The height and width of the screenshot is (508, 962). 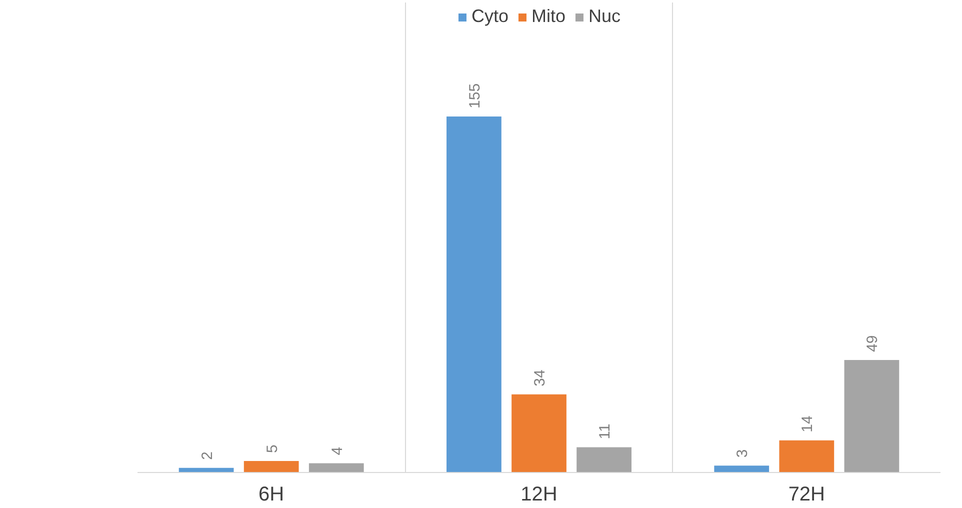 I want to click on legend-label: Cyto, so click(x=489, y=16).